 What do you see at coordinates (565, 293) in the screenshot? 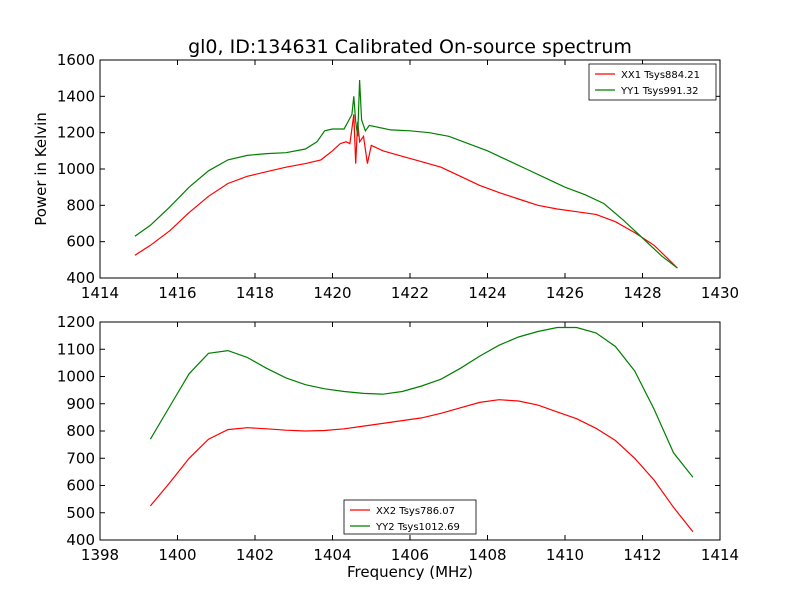
I see `x-tick-label: 1426` at bounding box center [565, 293].